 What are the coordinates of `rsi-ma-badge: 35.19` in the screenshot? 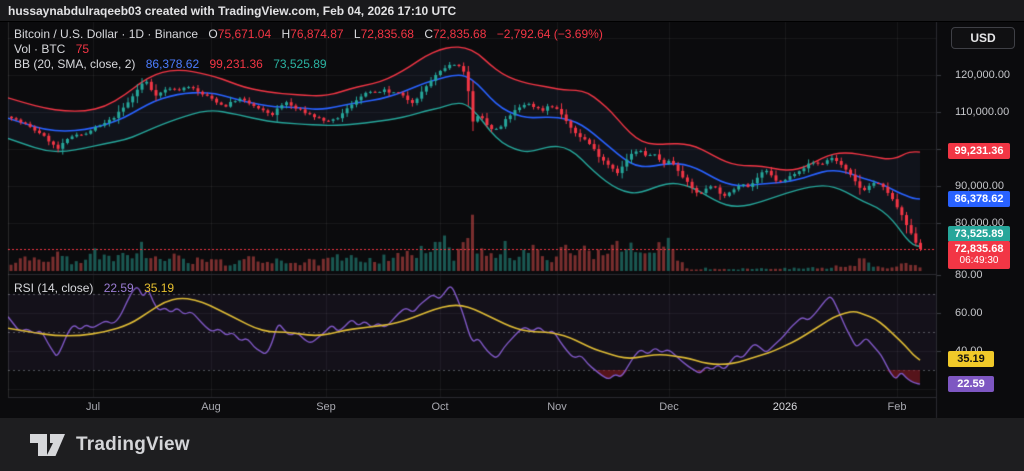 It's located at (971, 359).